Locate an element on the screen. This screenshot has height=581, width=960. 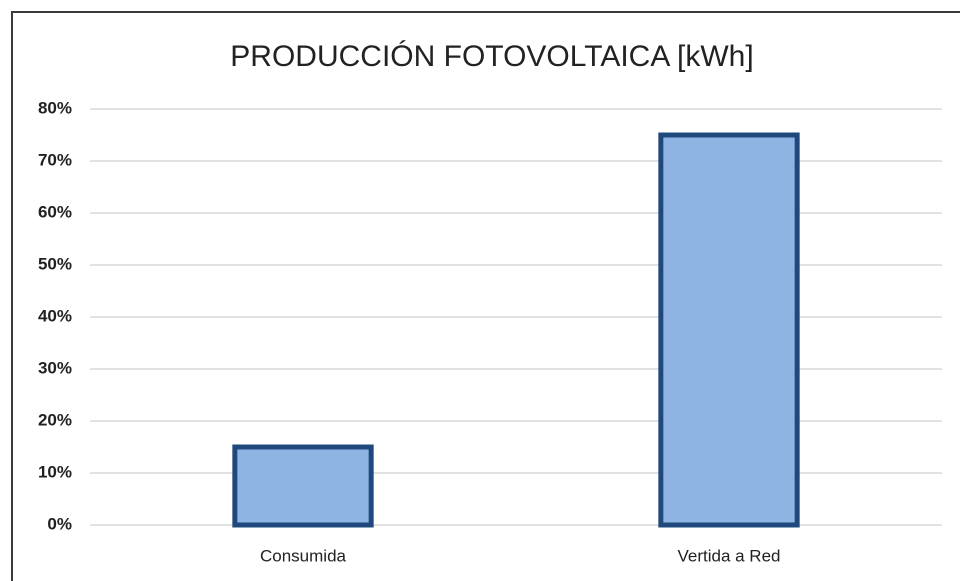
chart-title: PRODUCCIÓN FOTOVOLTAICA [kWh] is located at coordinates (491, 56).